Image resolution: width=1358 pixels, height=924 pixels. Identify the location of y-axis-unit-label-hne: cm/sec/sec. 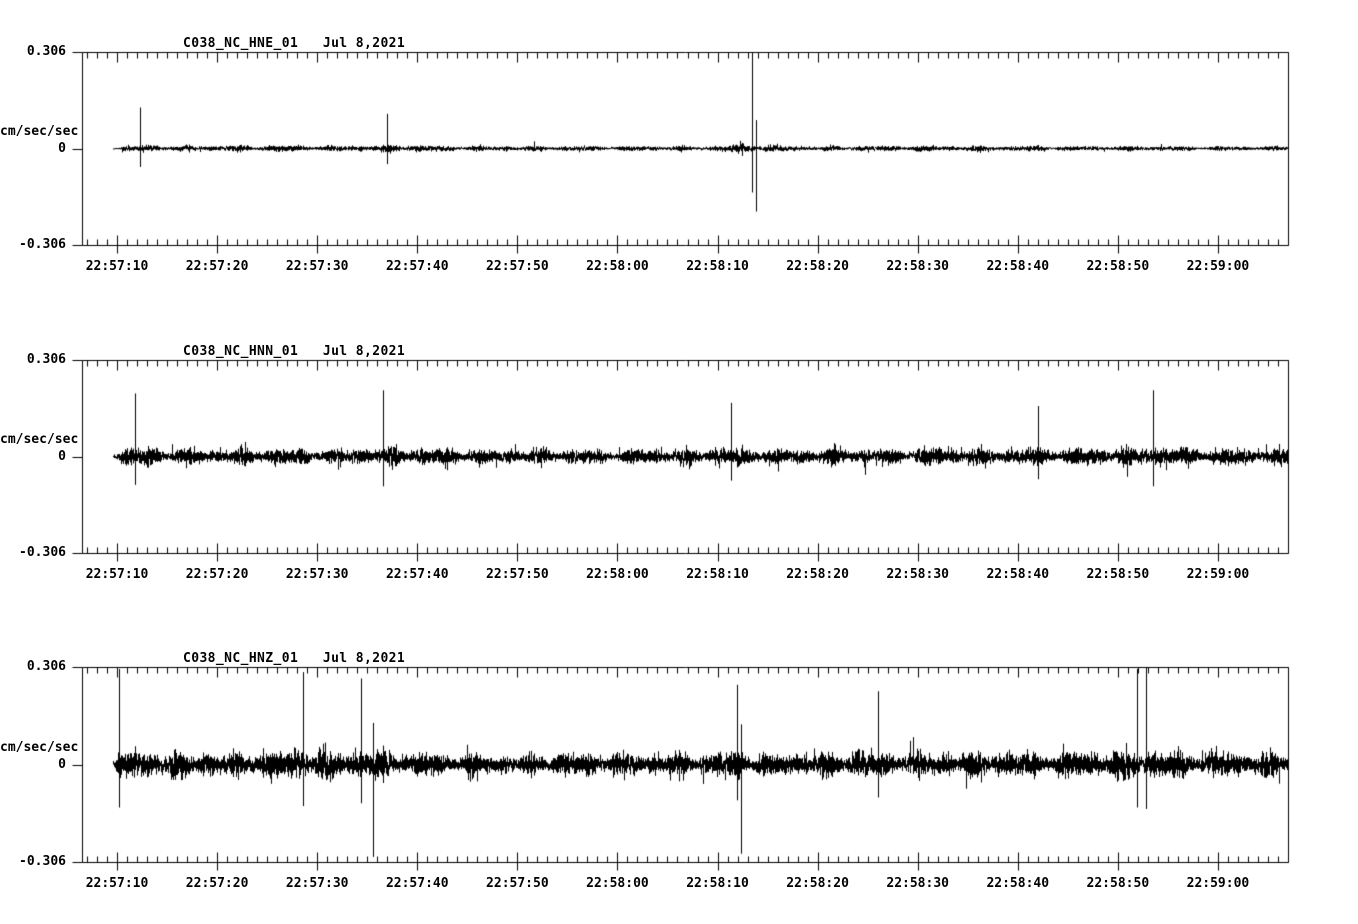
(39, 131).